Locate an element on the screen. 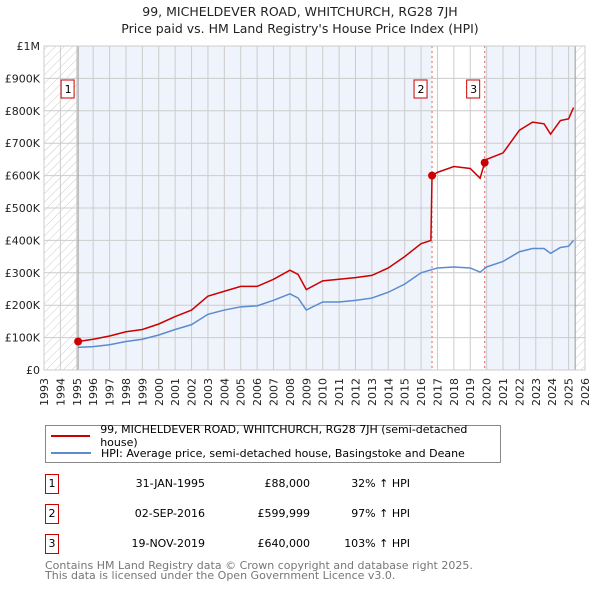  x-tick-label: 2026 is located at coordinates (585, 392).